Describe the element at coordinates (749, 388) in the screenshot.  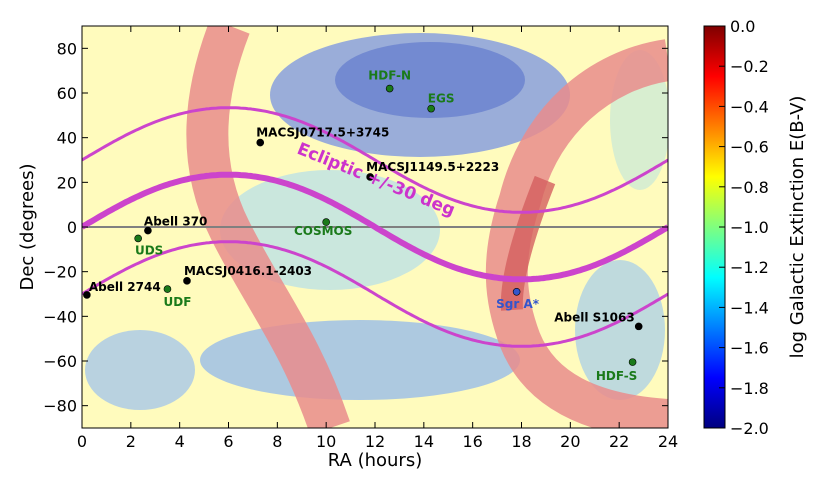
I see `colorbar-tick-label: −1.8` at that location.